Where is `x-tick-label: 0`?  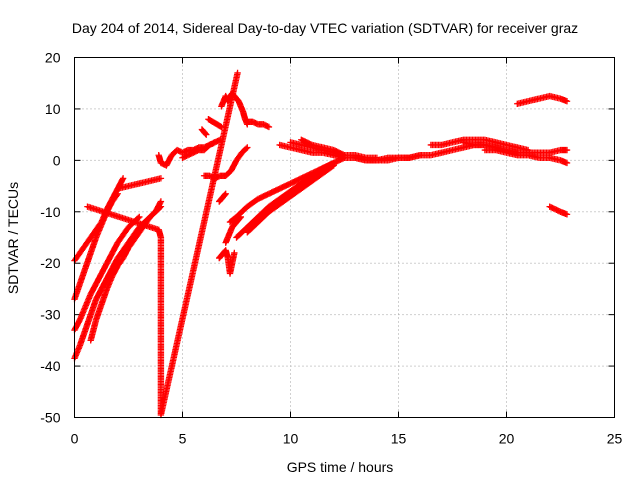
x-tick-label: 0 is located at coordinates (75, 439).